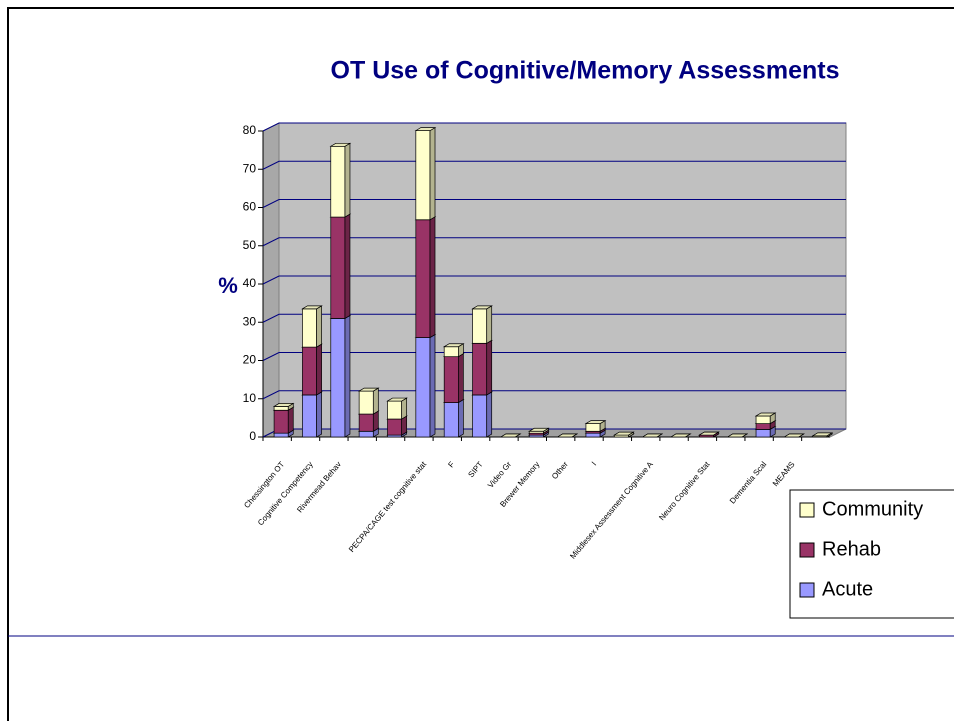 This screenshot has height=721, width=954. I want to click on x-tick-label: F, so click(451, 465).